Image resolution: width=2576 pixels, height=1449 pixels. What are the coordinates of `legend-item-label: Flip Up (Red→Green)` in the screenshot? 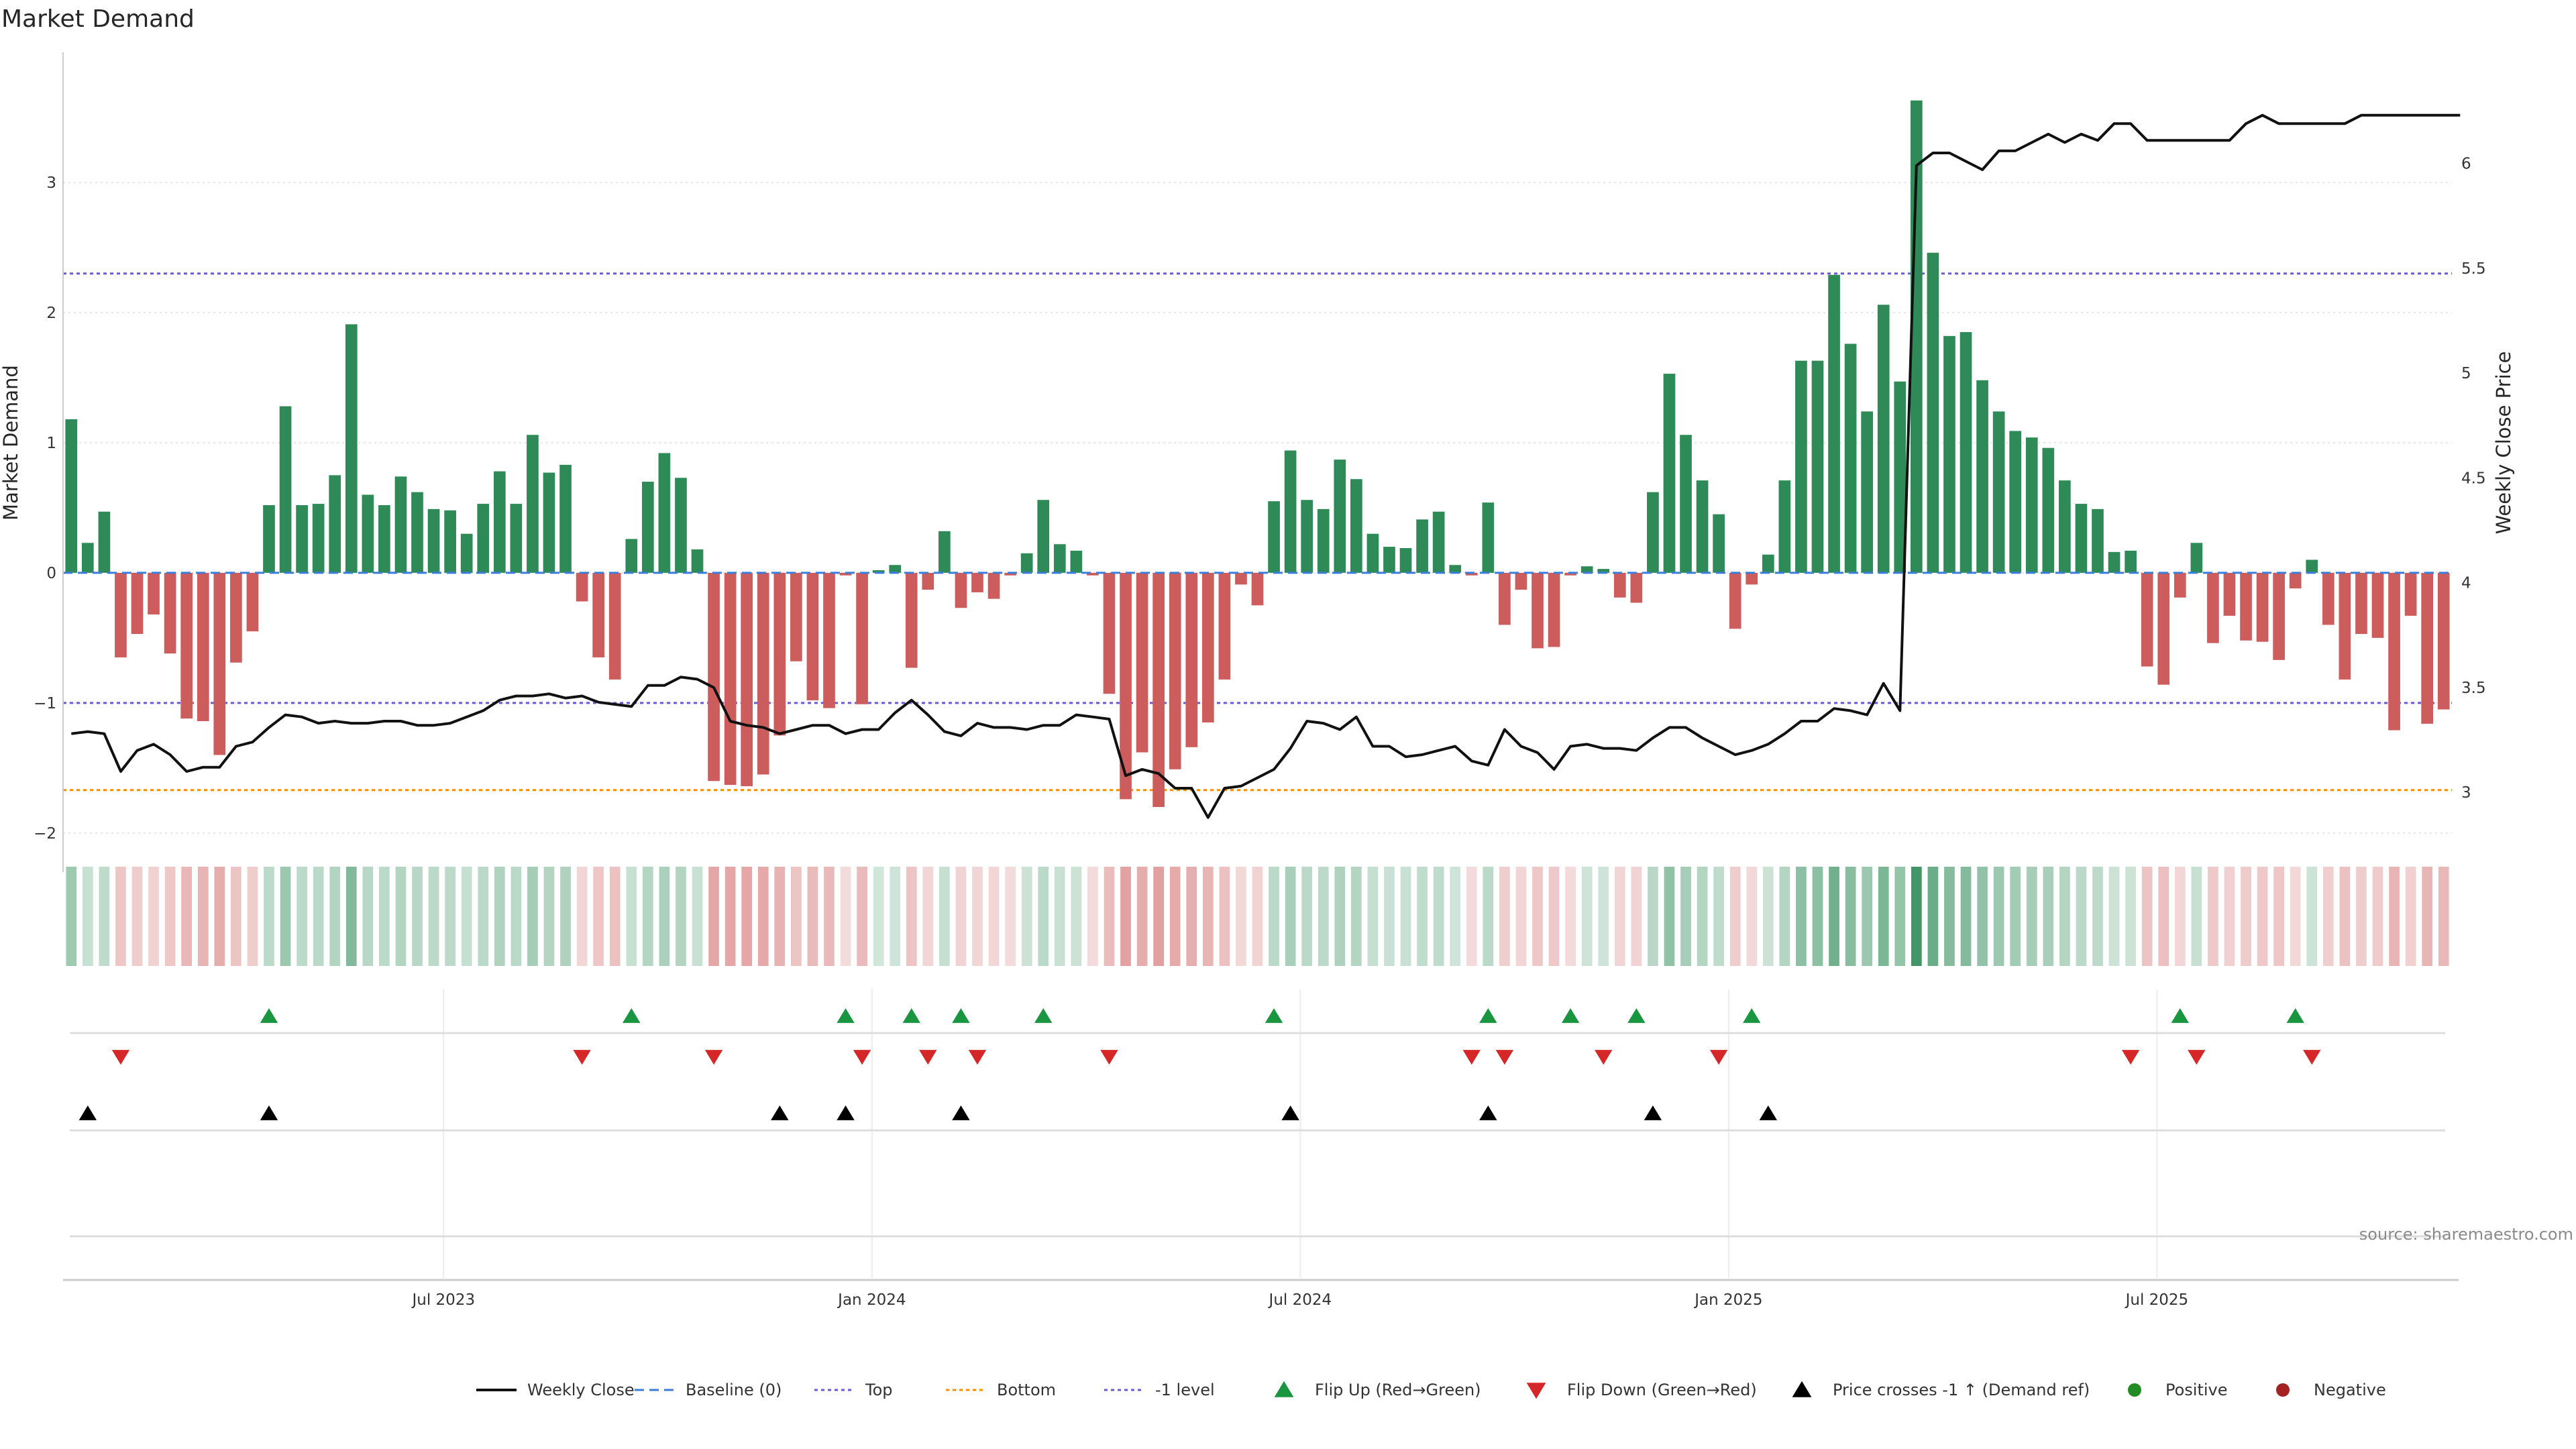 It's located at (1398, 1390).